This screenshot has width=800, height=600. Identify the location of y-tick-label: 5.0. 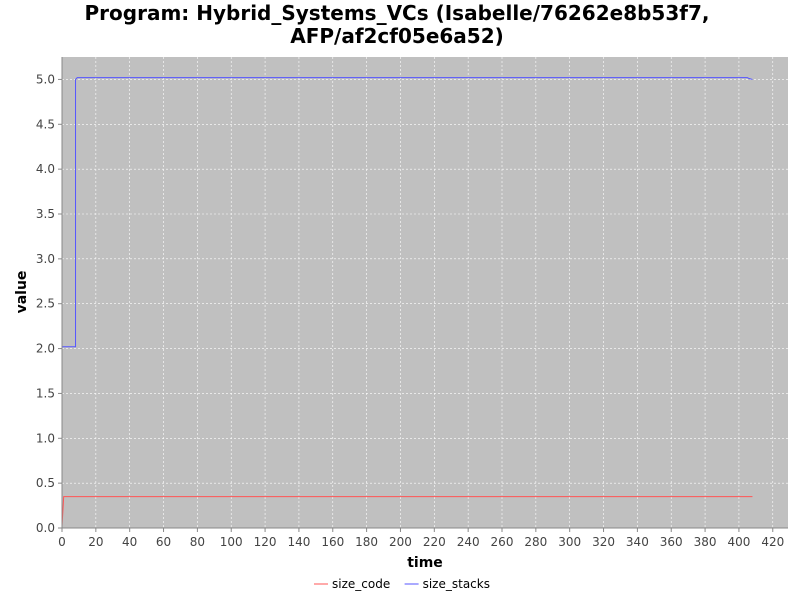
(45, 79).